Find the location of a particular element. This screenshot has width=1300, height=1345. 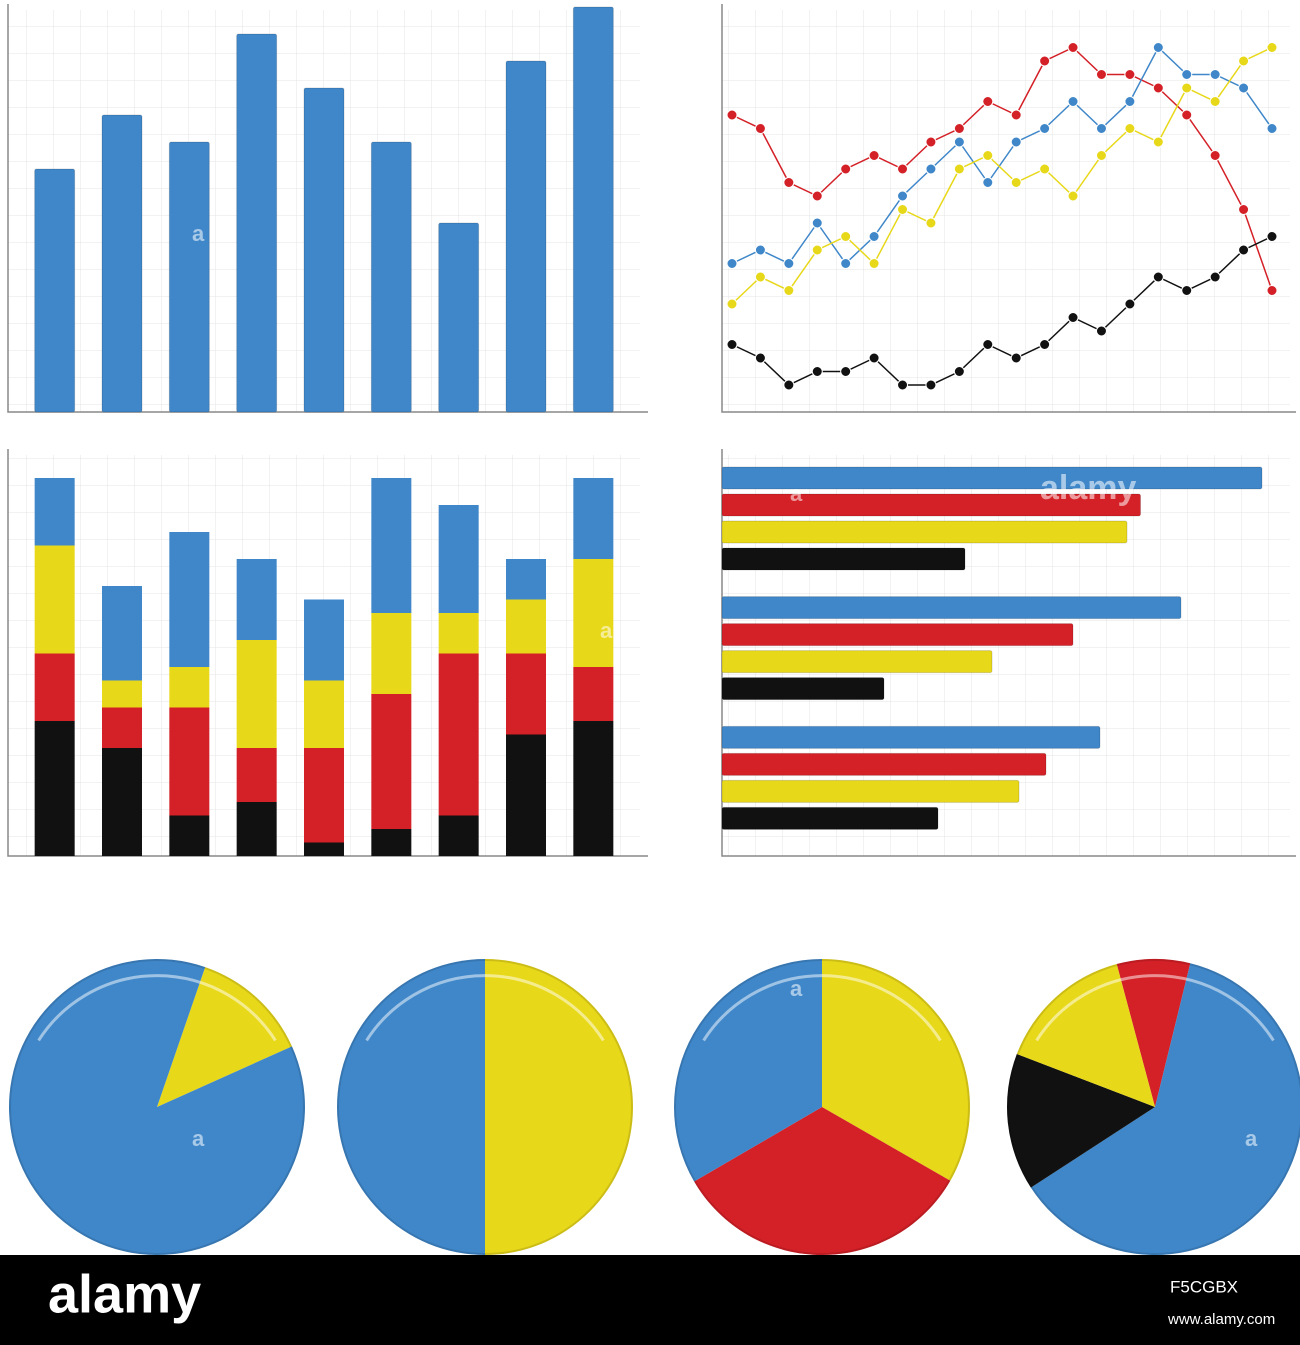

footer-band is located at coordinates (650, 1300).